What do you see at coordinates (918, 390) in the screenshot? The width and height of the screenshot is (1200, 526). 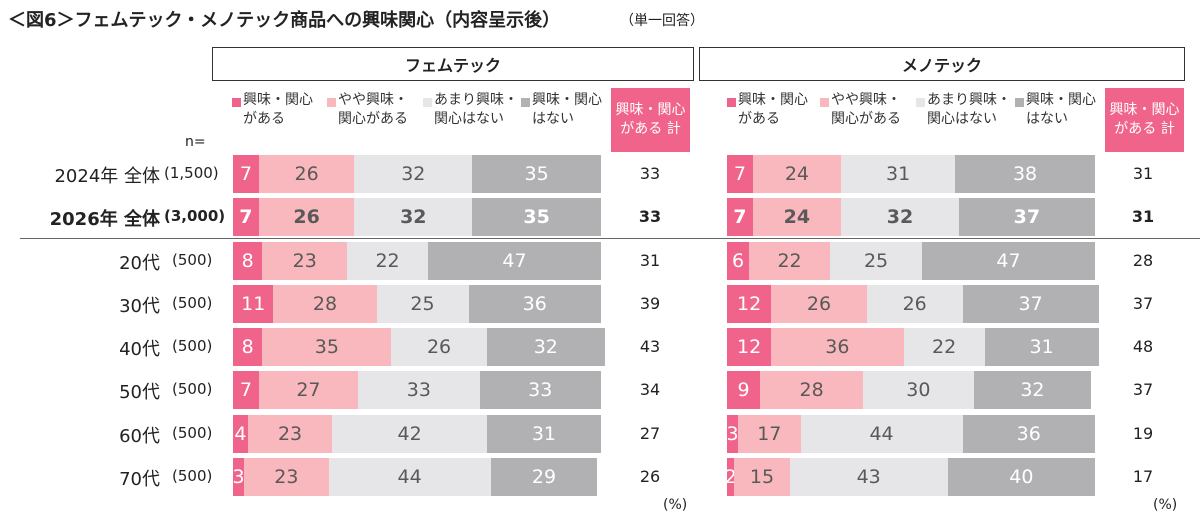 I see `bar-segment: 30` at bounding box center [918, 390].